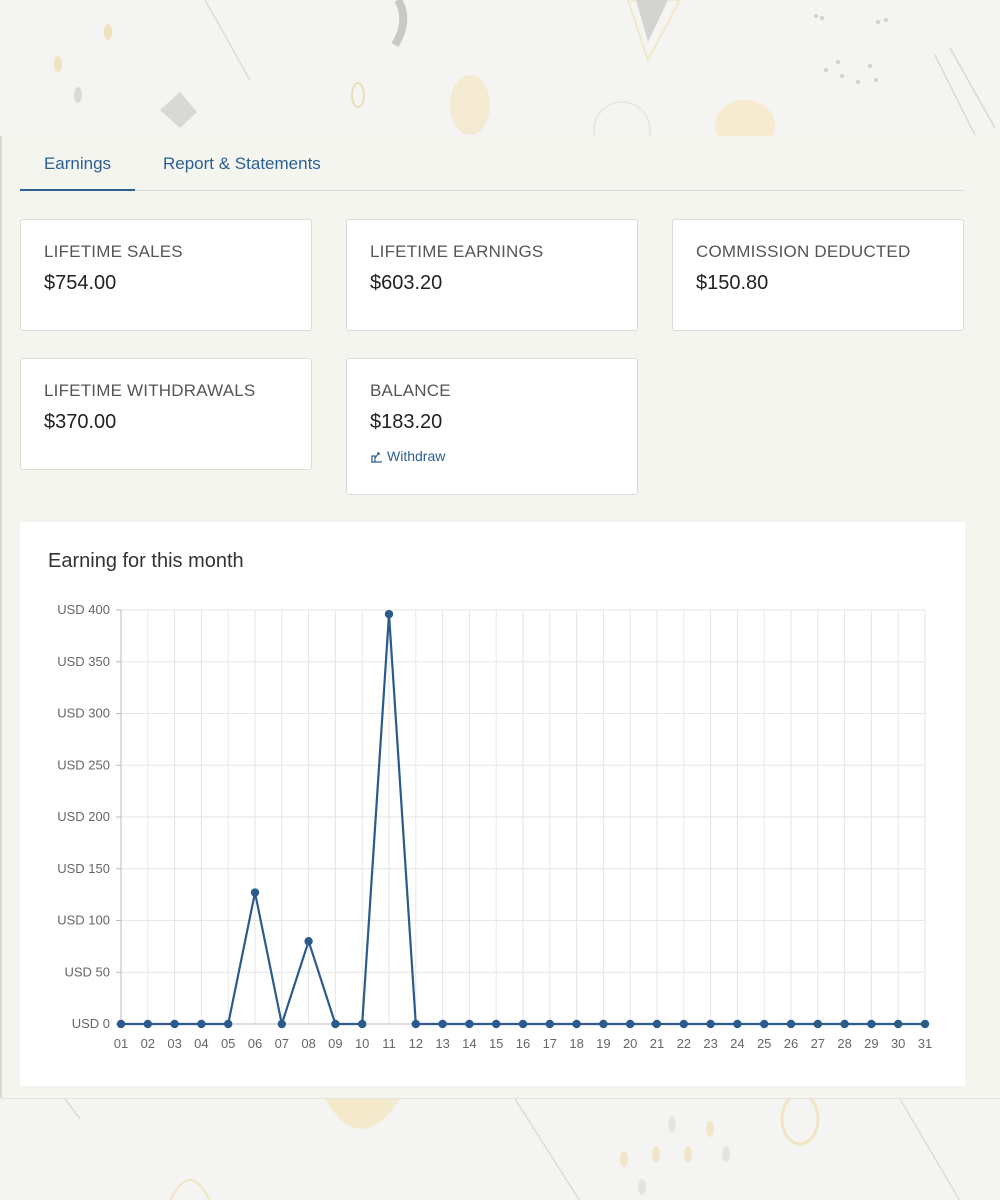 The width and height of the screenshot is (1000, 1200). What do you see at coordinates (121, 1043) in the screenshot?
I see `x-tick-label: 01` at bounding box center [121, 1043].